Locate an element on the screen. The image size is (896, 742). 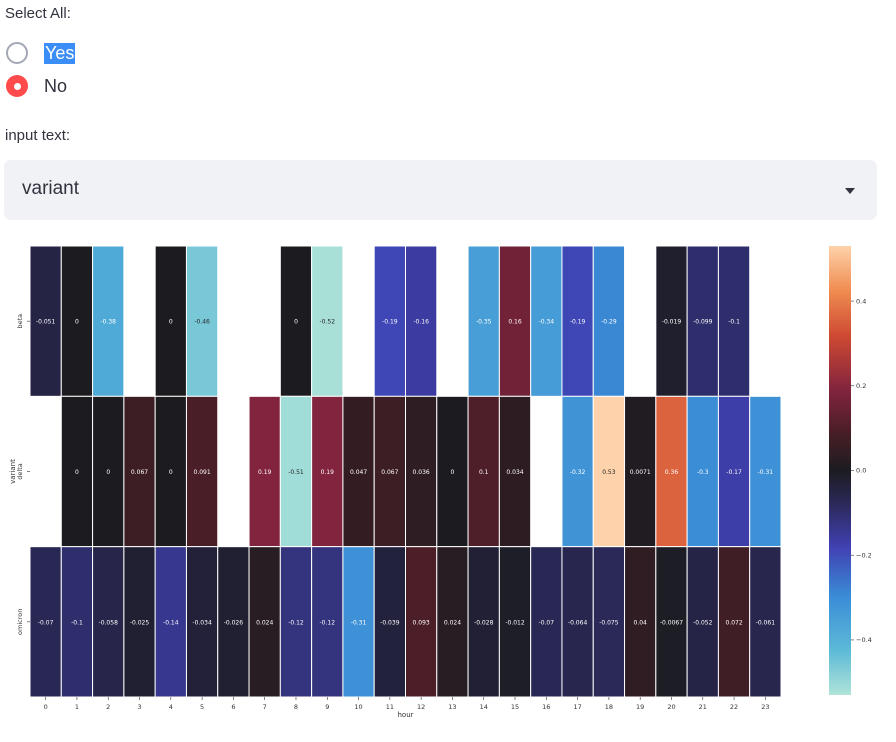
heatmap-cell-label: -0.34 is located at coordinates (547, 322).